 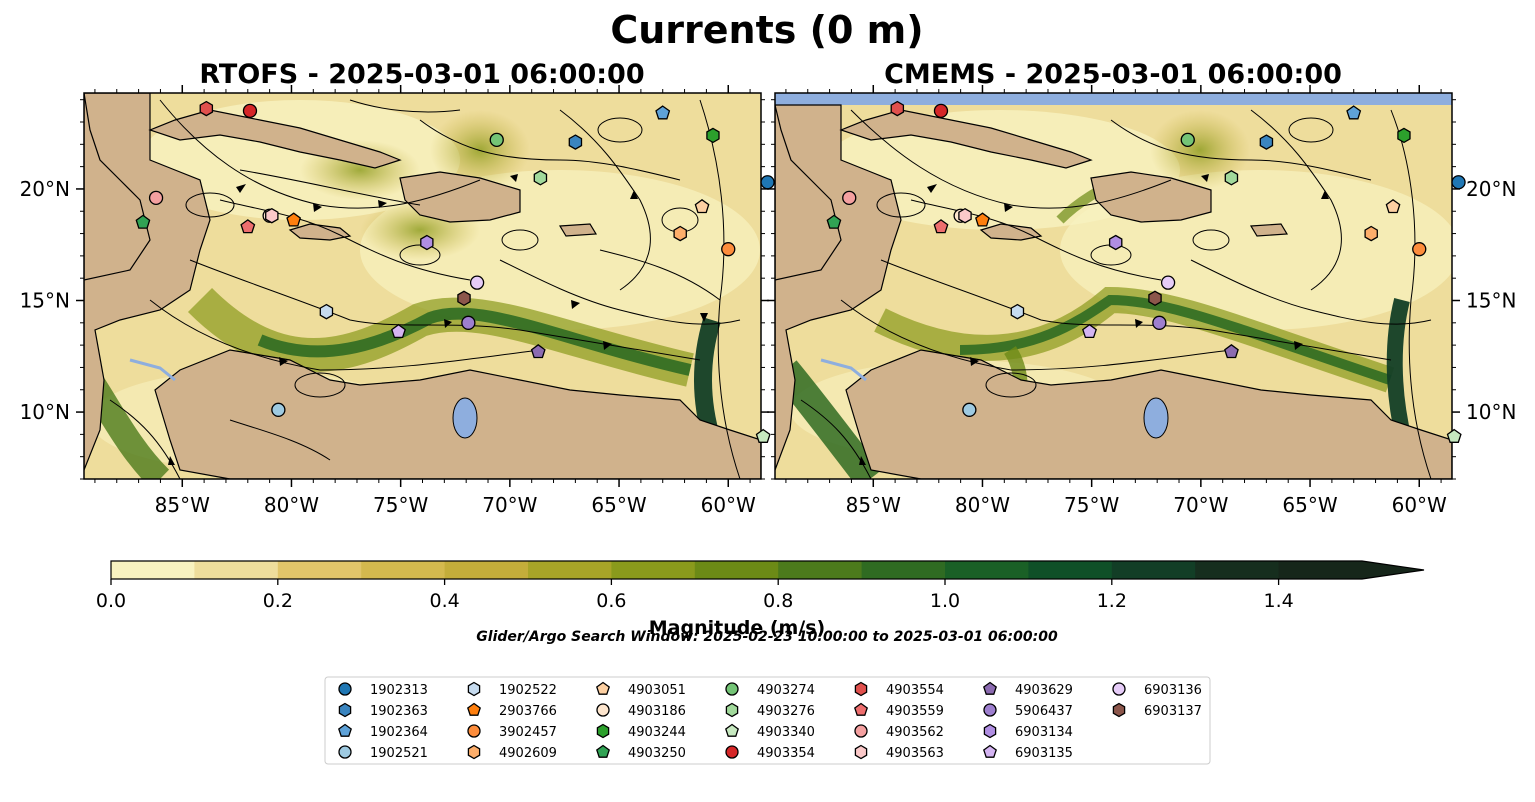 I want to click on colorbar-tick-label: 0.0, so click(x=111, y=601).